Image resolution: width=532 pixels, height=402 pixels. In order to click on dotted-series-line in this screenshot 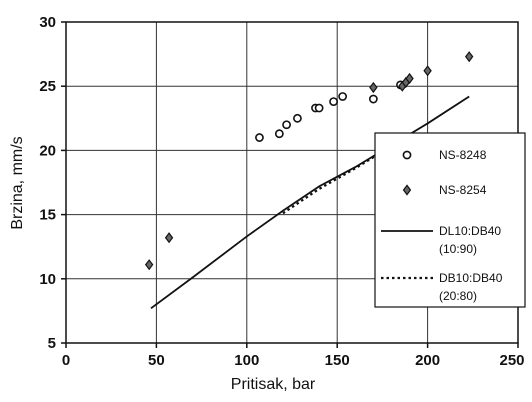, I will do `click(332, 182)`.